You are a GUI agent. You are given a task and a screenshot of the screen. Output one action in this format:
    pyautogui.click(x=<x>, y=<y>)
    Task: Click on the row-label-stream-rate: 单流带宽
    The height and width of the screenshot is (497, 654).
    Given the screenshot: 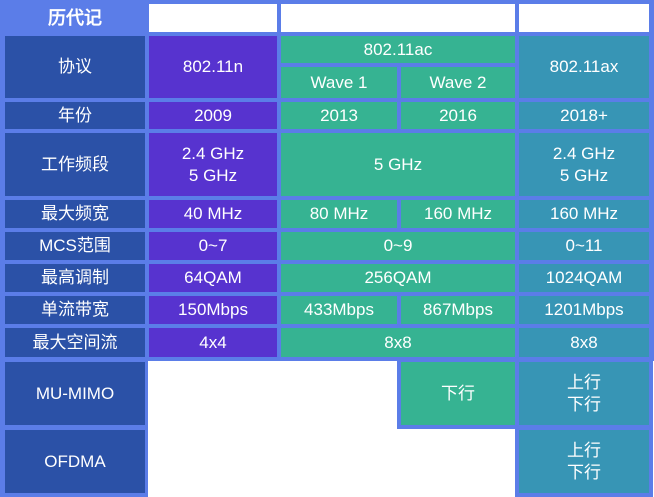 What is the action you would take?
    pyautogui.click(x=75, y=310)
    